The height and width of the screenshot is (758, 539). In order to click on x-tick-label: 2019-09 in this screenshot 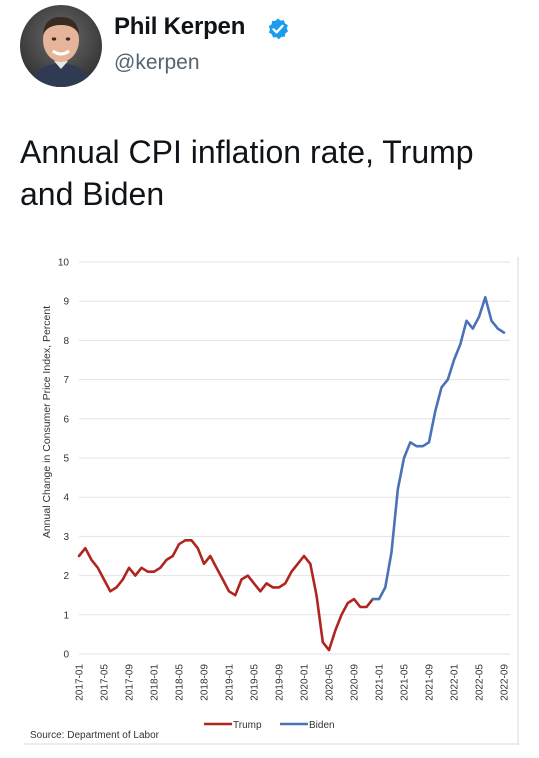, I will do `click(280, 682)`.